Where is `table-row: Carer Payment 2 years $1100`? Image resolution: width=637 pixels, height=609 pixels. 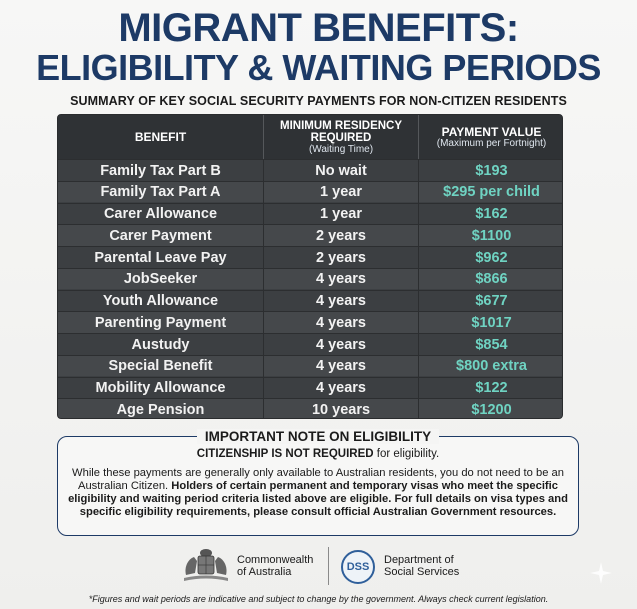 table-row: Carer Payment 2 years $1100 is located at coordinates (310, 235).